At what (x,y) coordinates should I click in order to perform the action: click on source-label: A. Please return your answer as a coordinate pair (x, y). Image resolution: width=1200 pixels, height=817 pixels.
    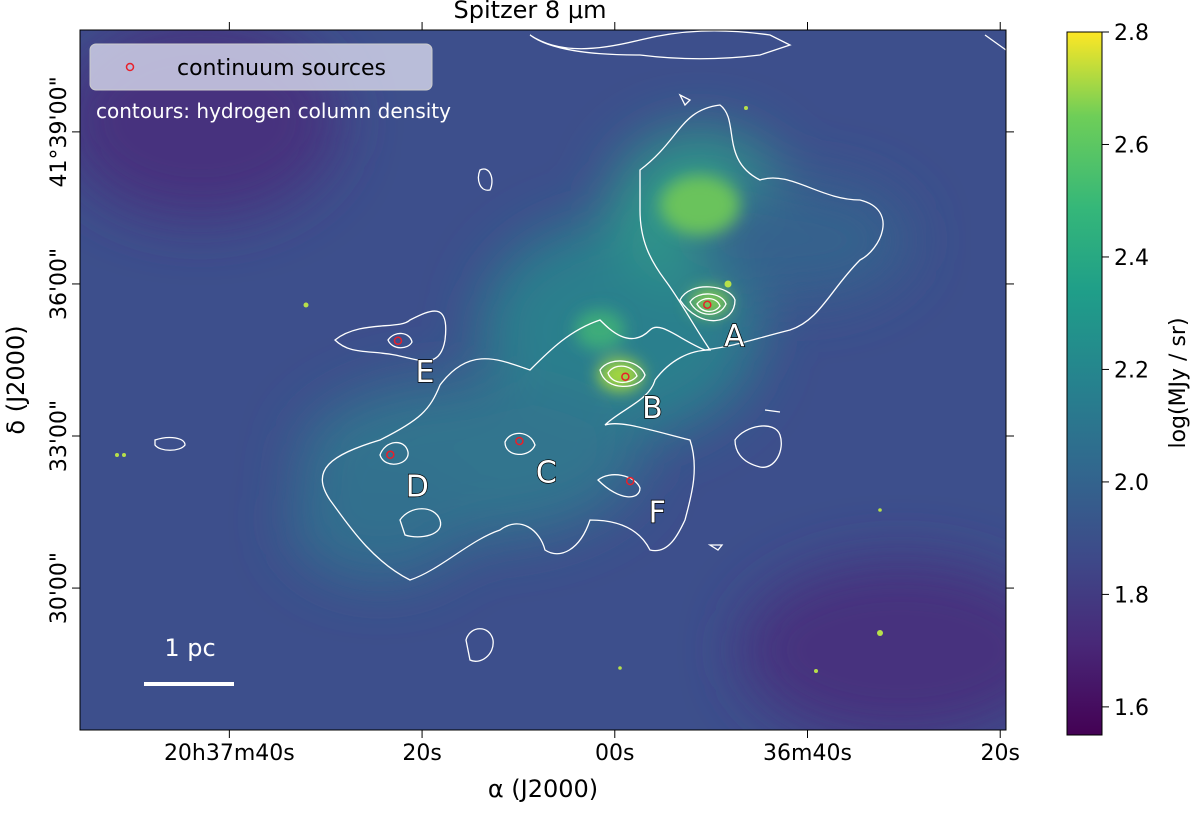
    Looking at the image, I should click on (734, 336).